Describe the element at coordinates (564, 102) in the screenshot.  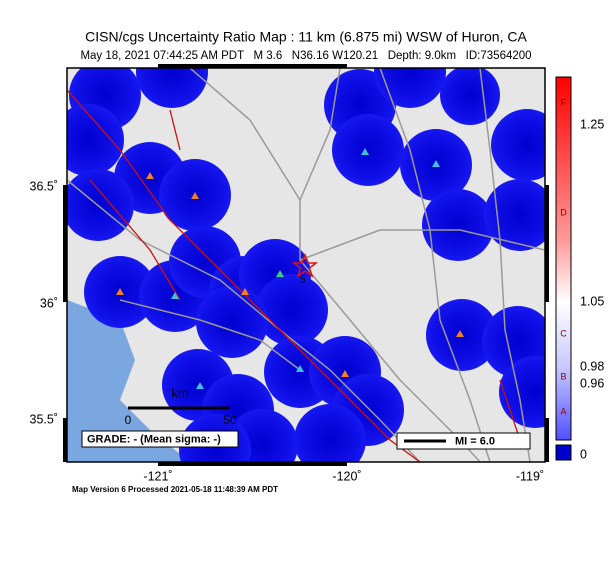
I see `grade-letter: F` at that location.